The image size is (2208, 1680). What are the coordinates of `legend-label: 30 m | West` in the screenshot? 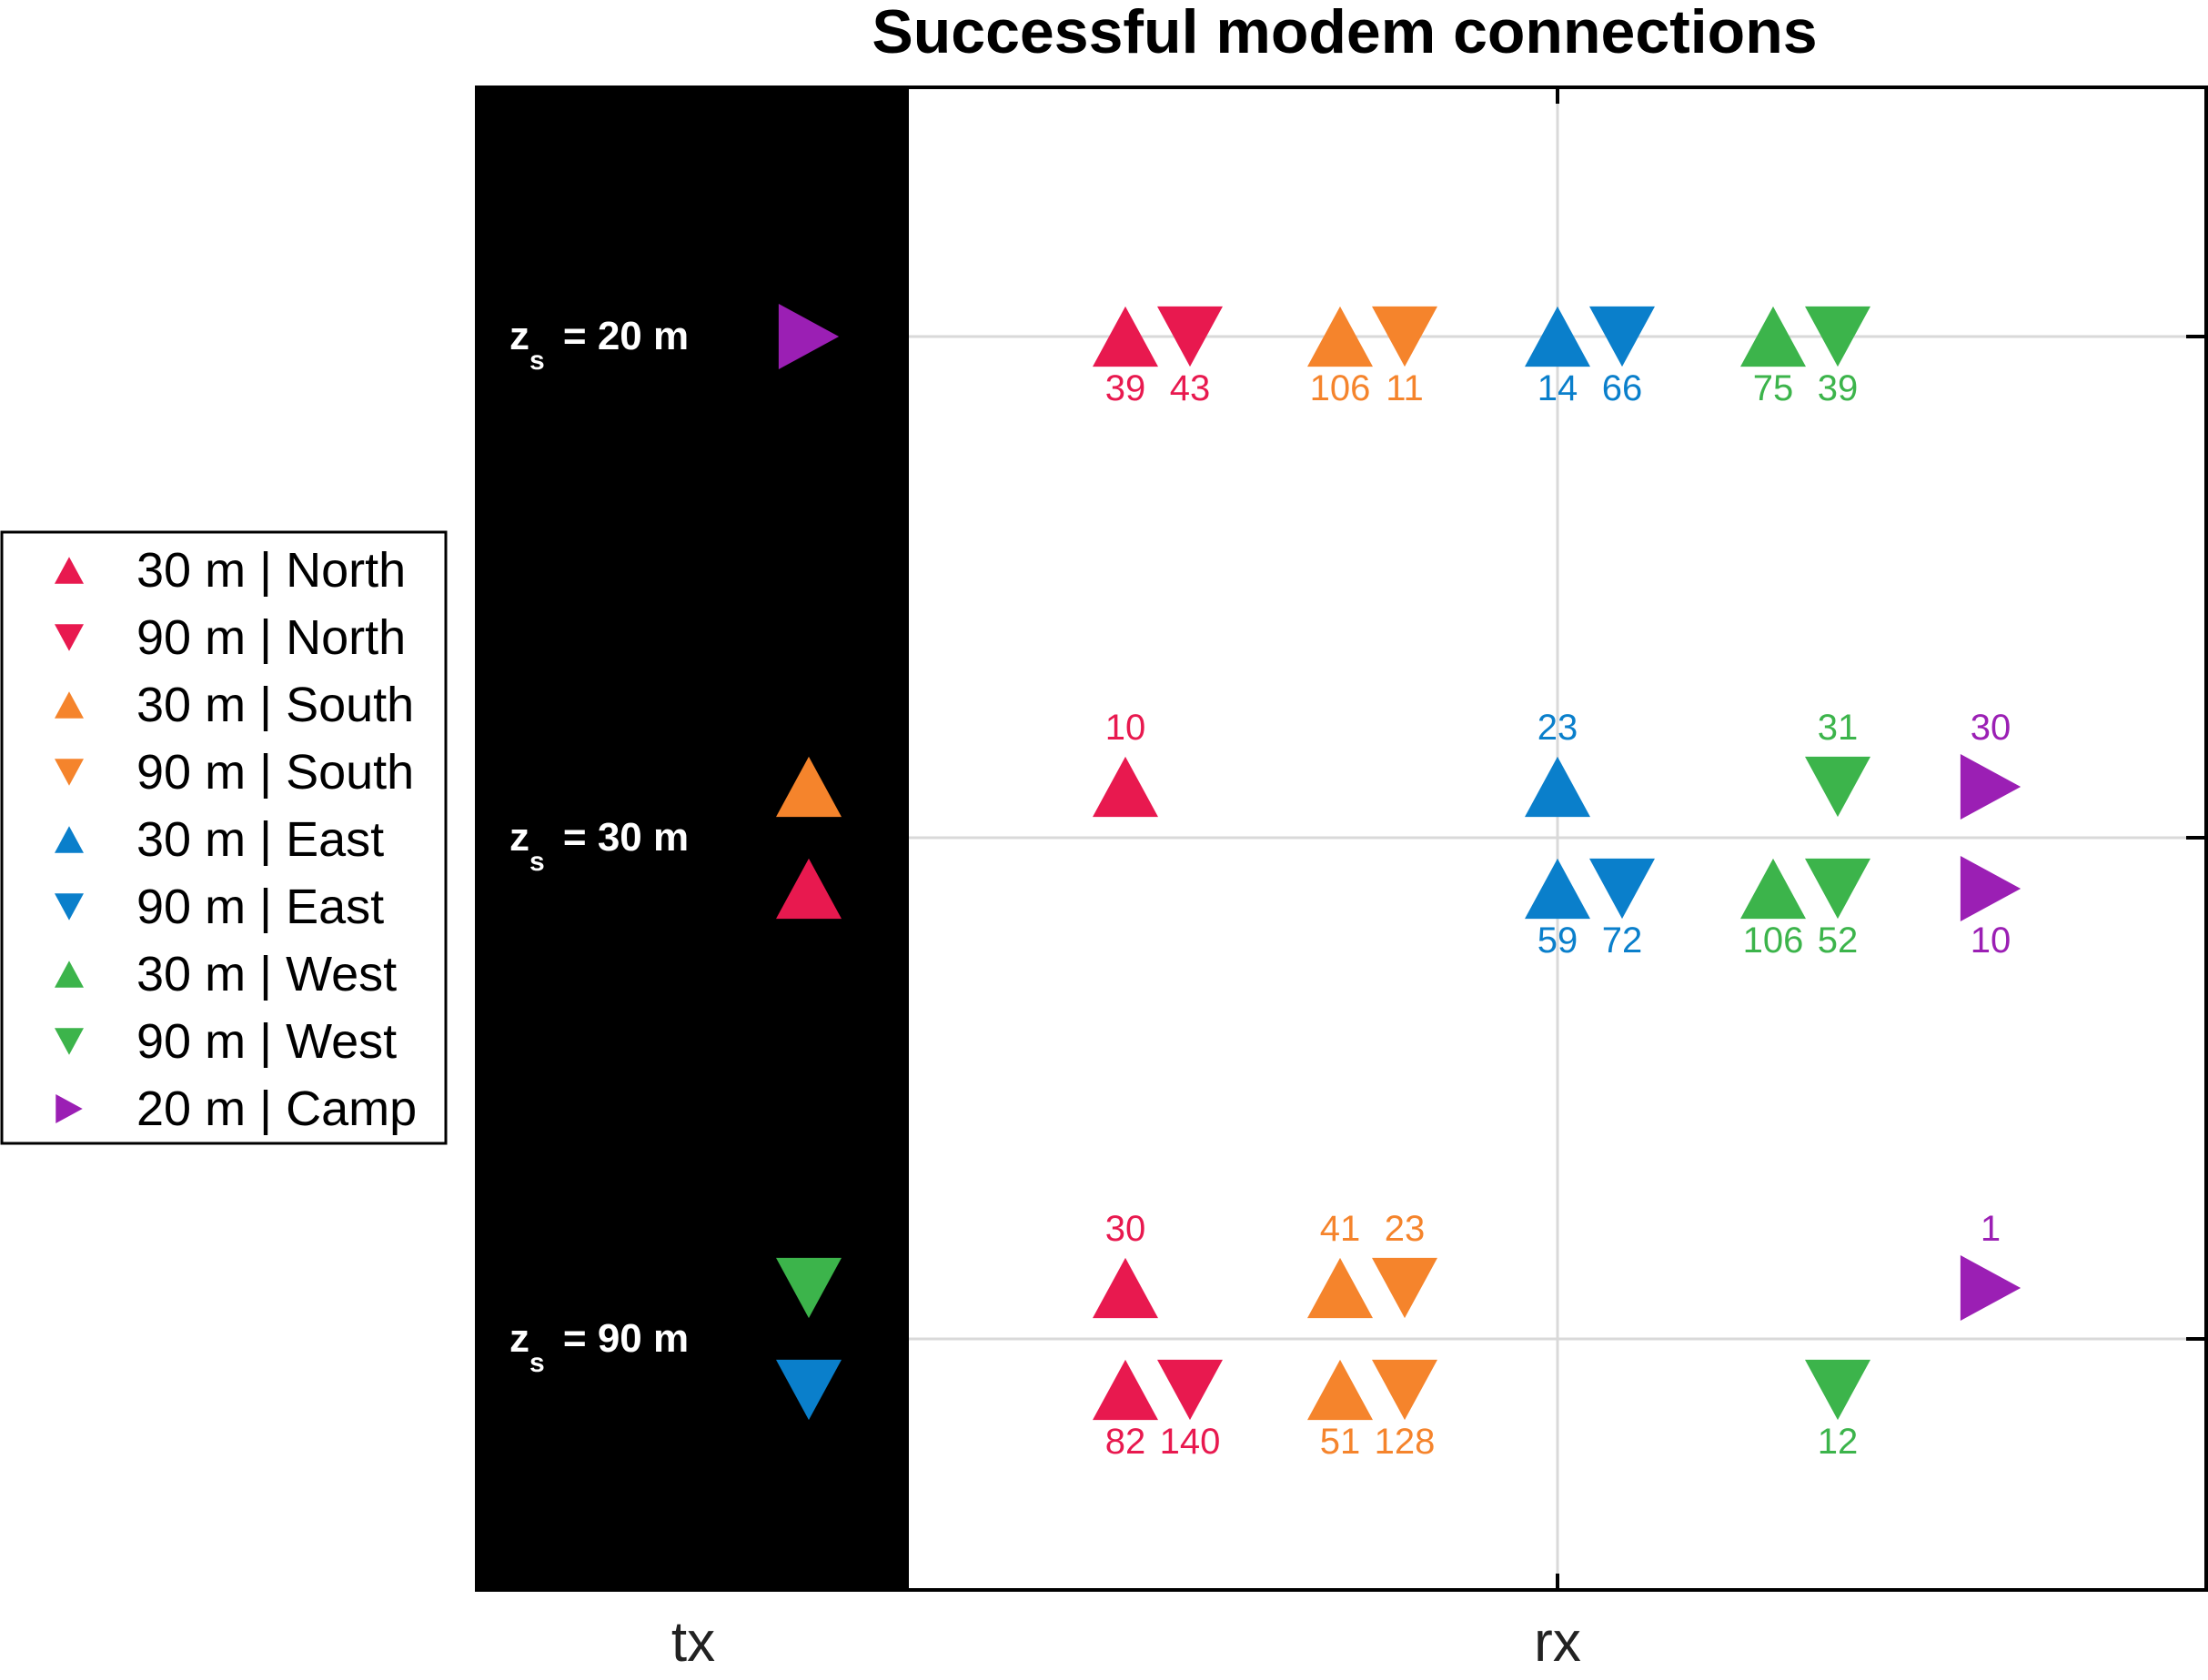 It's located at (266, 974).